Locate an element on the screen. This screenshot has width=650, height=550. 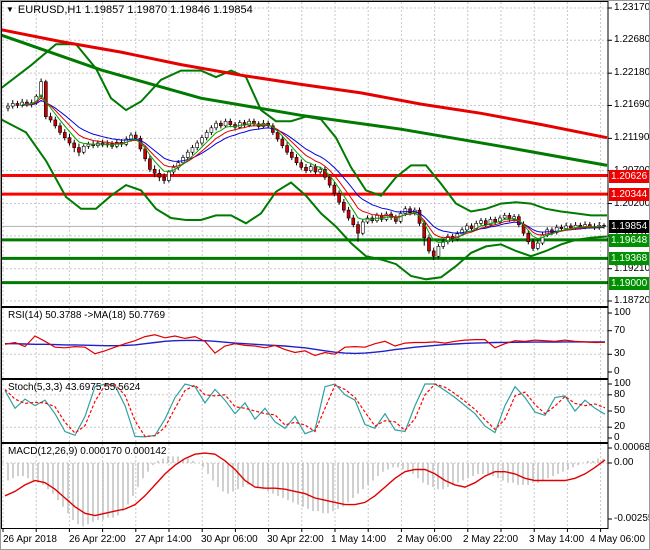
level-price-badge: 1.20626 is located at coordinates (629, 176).